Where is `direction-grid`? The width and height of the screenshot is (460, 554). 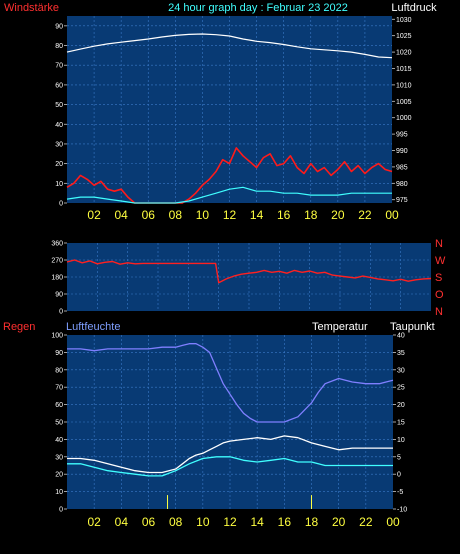
direction-grid is located at coordinates (249, 277).